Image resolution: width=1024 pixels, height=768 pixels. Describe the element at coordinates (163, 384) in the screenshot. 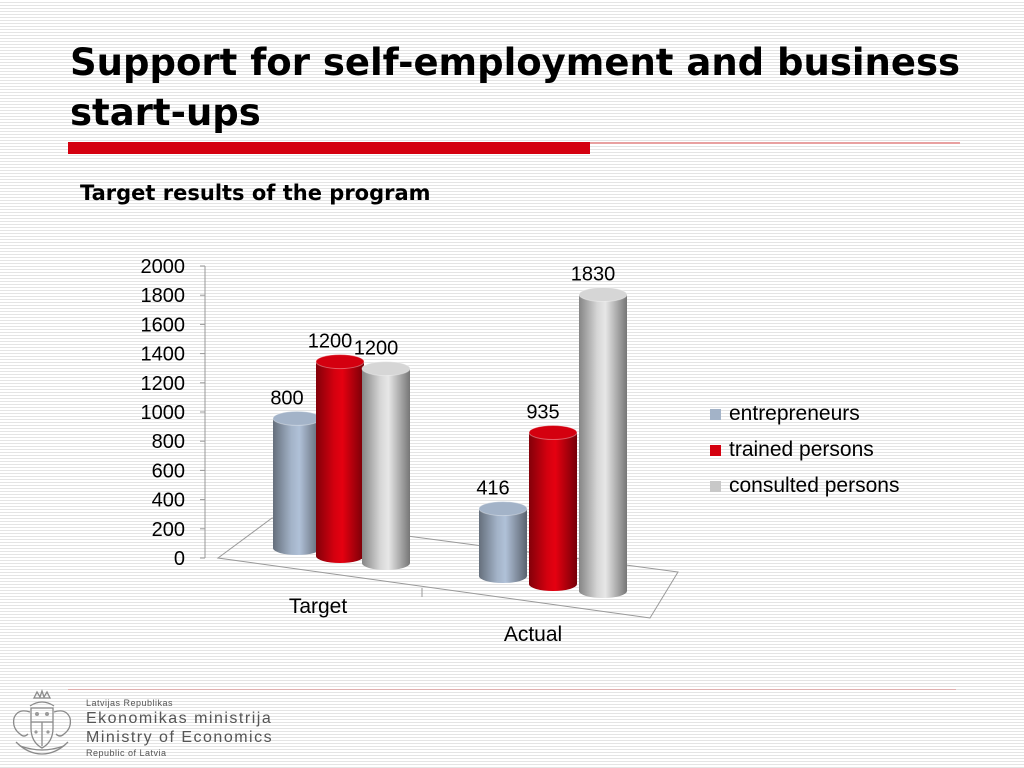

I see `y-tick-label: 1200` at that location.